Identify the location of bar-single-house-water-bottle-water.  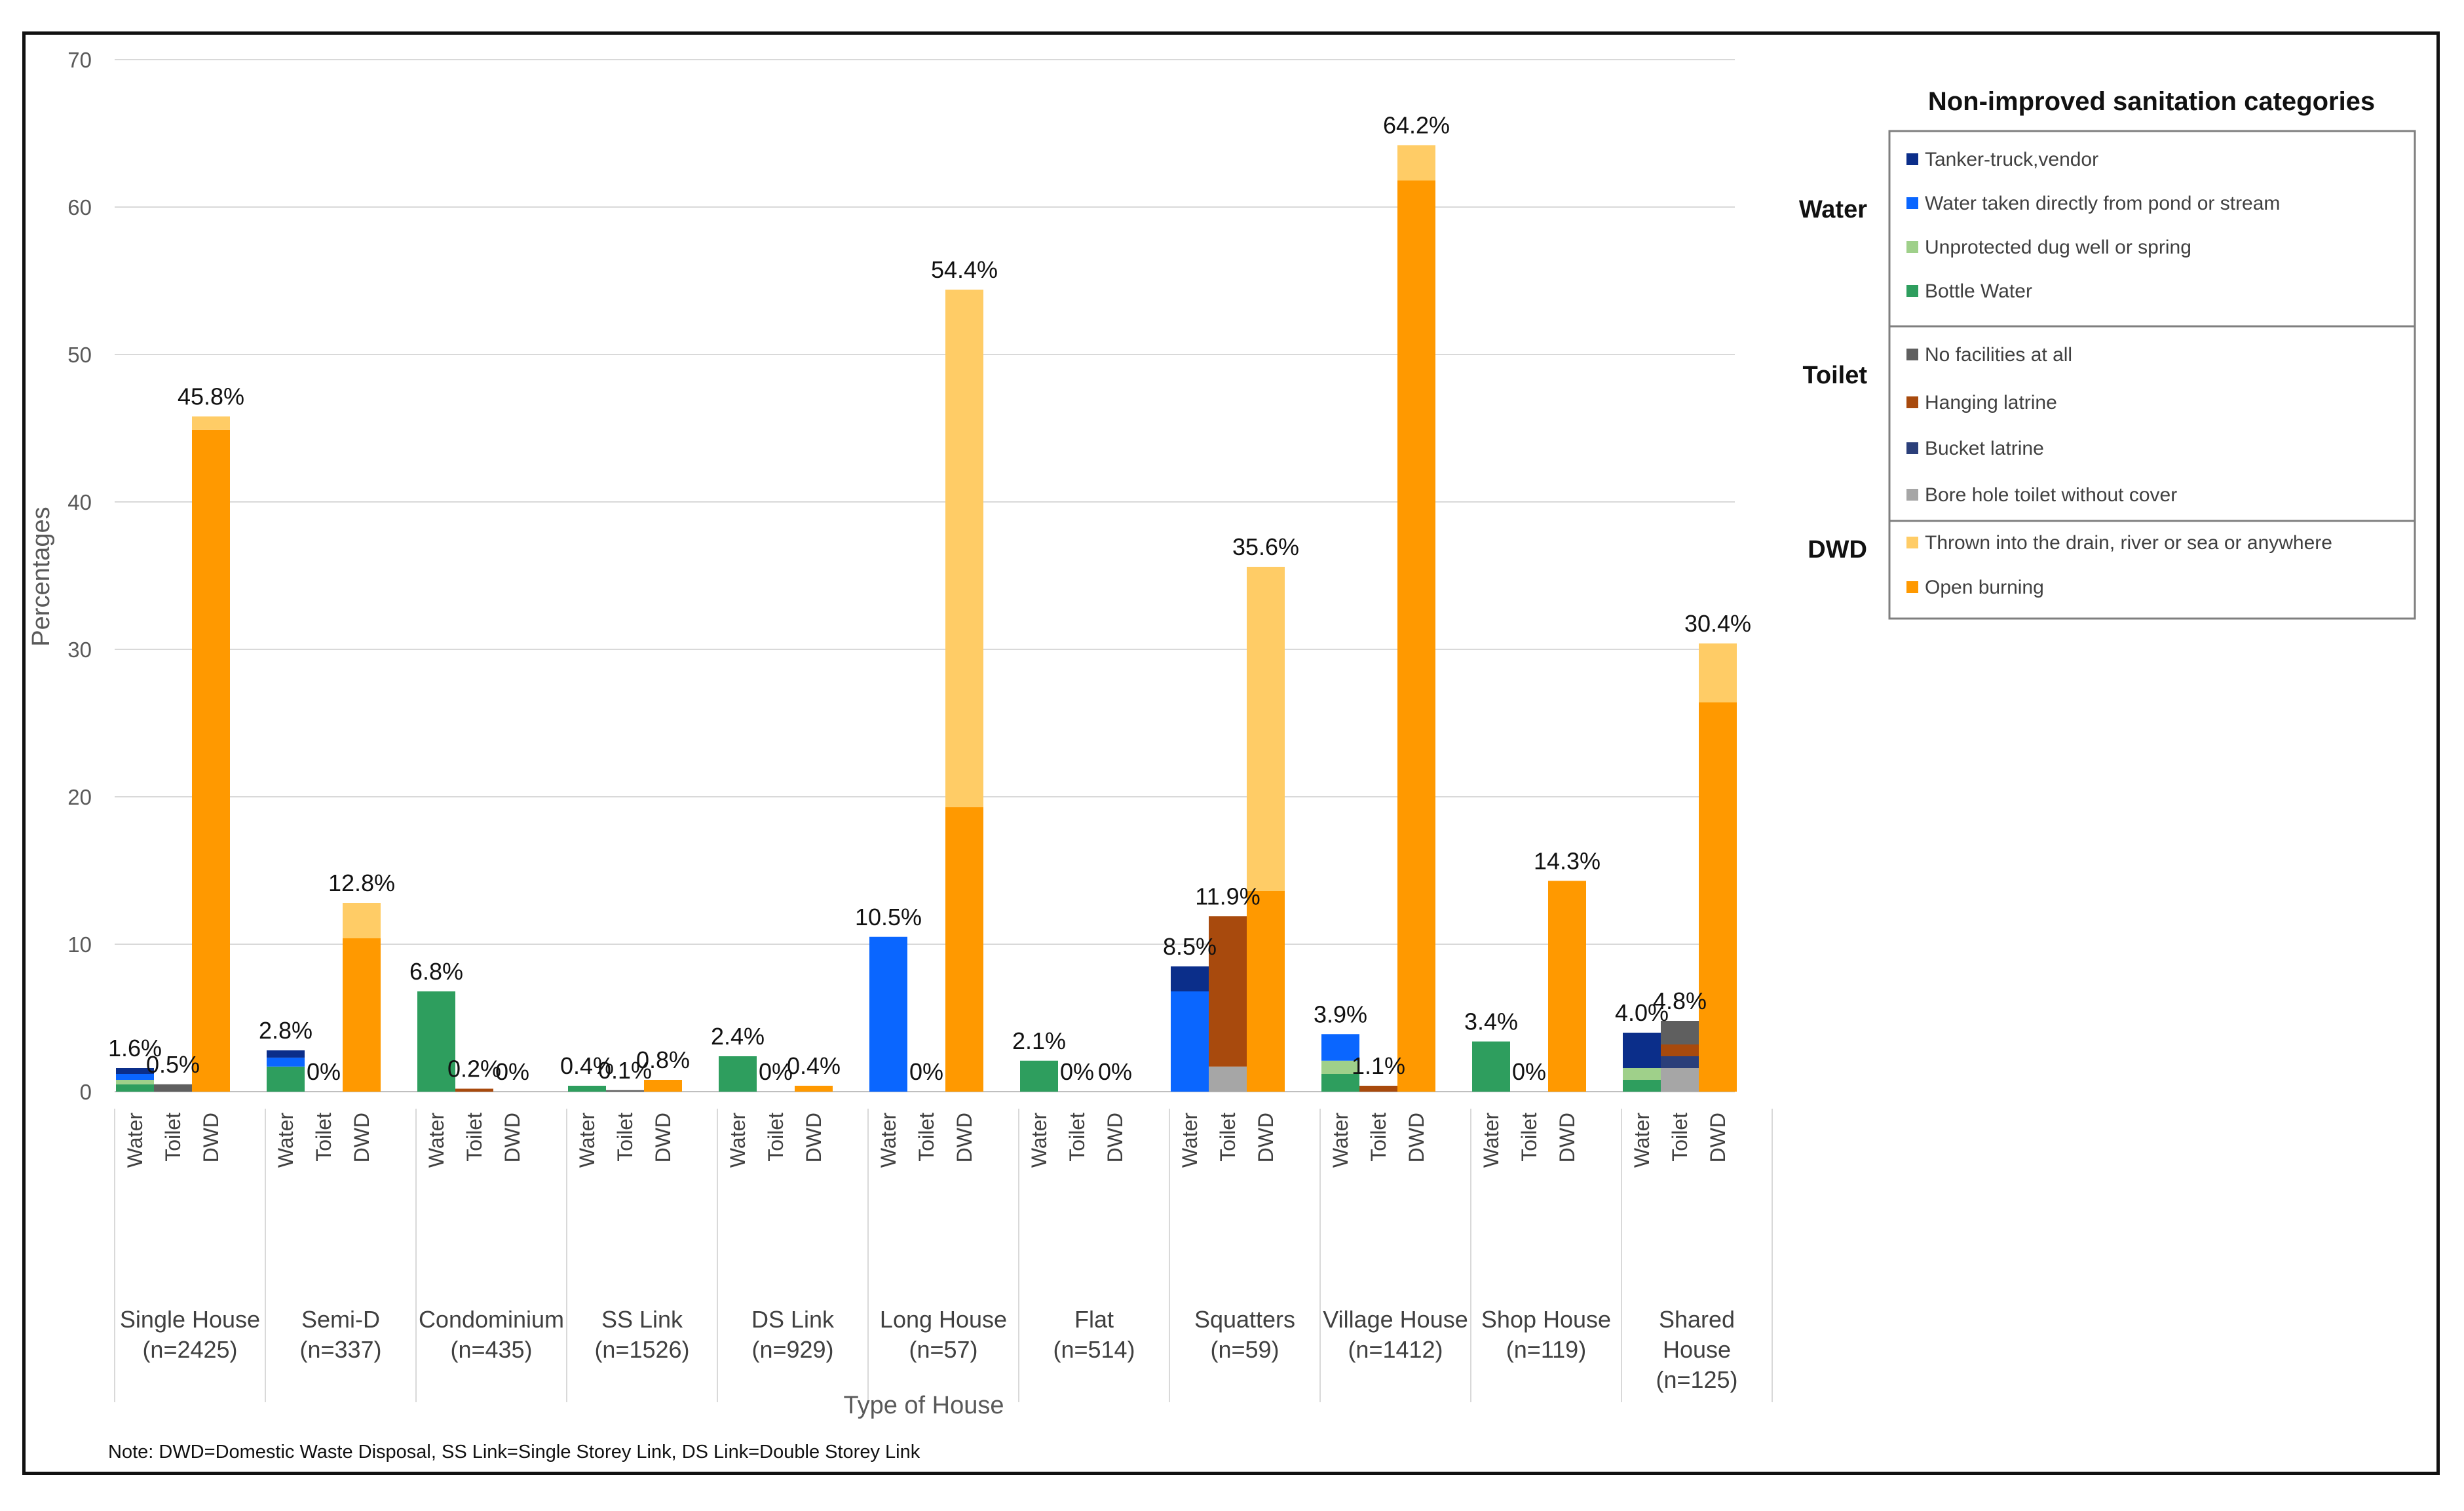
(135, 1088).